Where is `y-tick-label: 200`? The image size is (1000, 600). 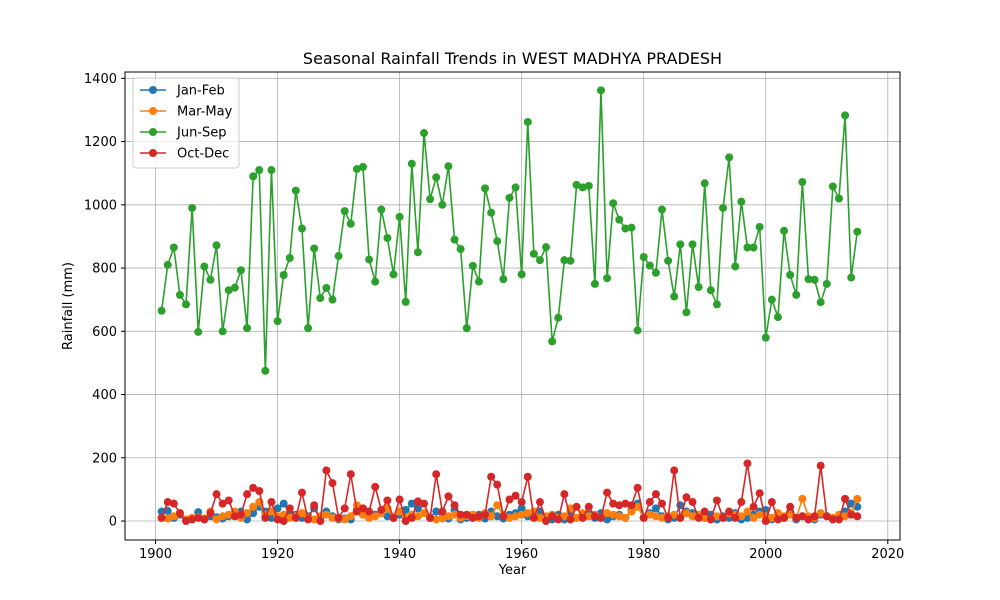
y-tick-label: 200 is located at coordinates (104, 458).